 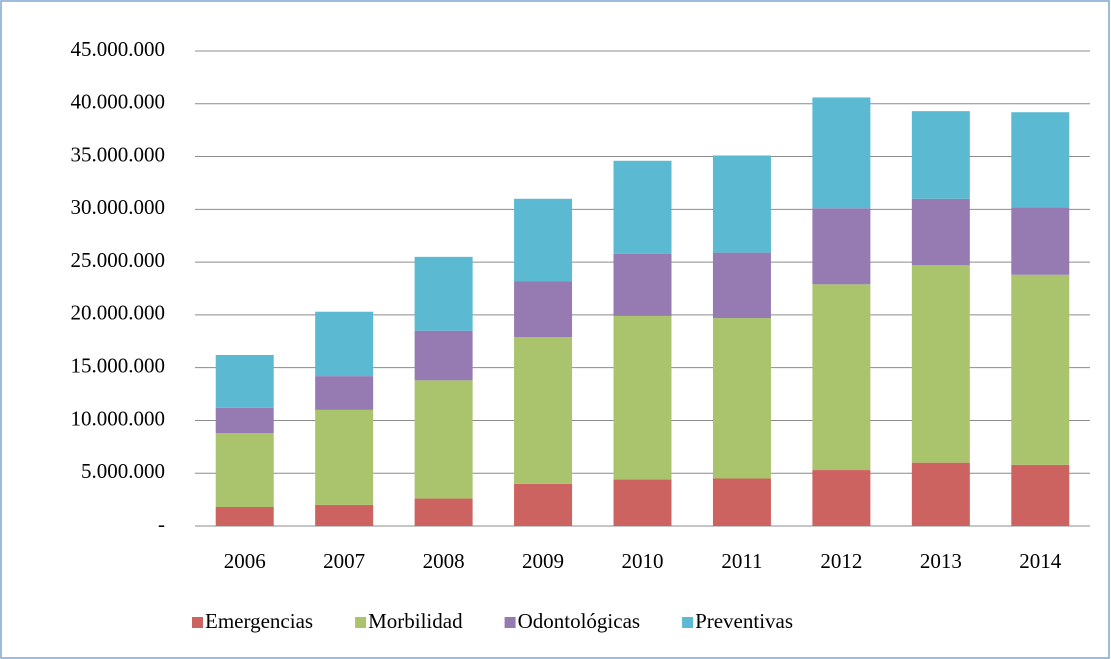 What do you see at coordinates (543, 561) in the screenshot?
I see `x-tick-label: 2009` at bounding box center [543, 561].